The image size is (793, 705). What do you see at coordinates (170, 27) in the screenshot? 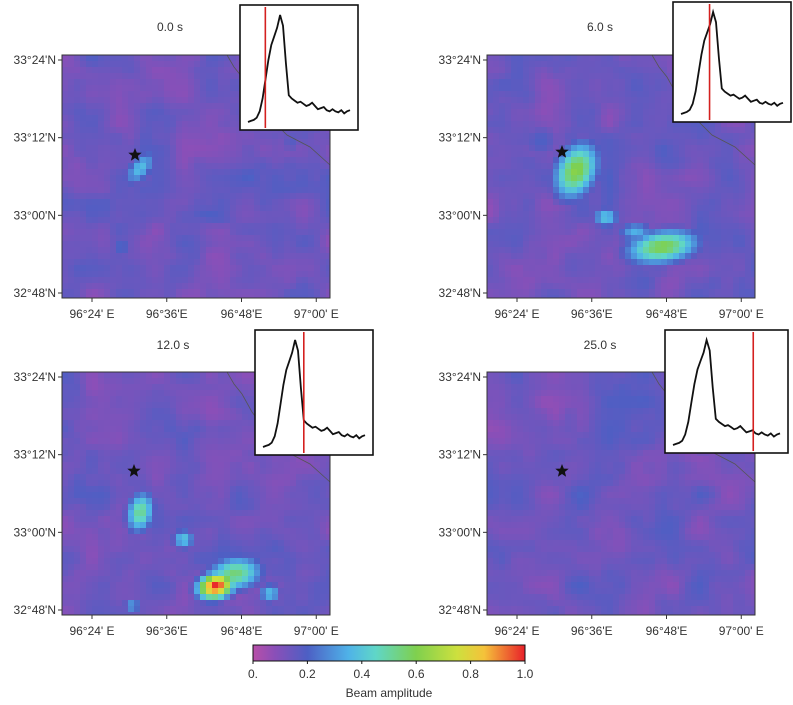
I see `time-label: 0.0 s` at bounding box center [170, 27].